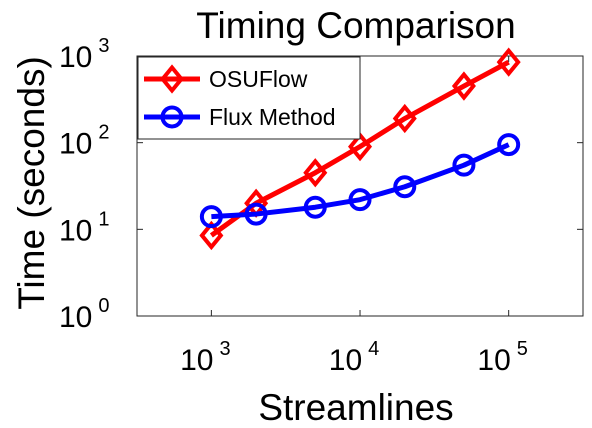 Image resolution: width=592 pixels, height=428 pixels. Describe the element at coordinates (258, 79) in the screenshot. I see `legend-label-0: OSUFlow` at that location.